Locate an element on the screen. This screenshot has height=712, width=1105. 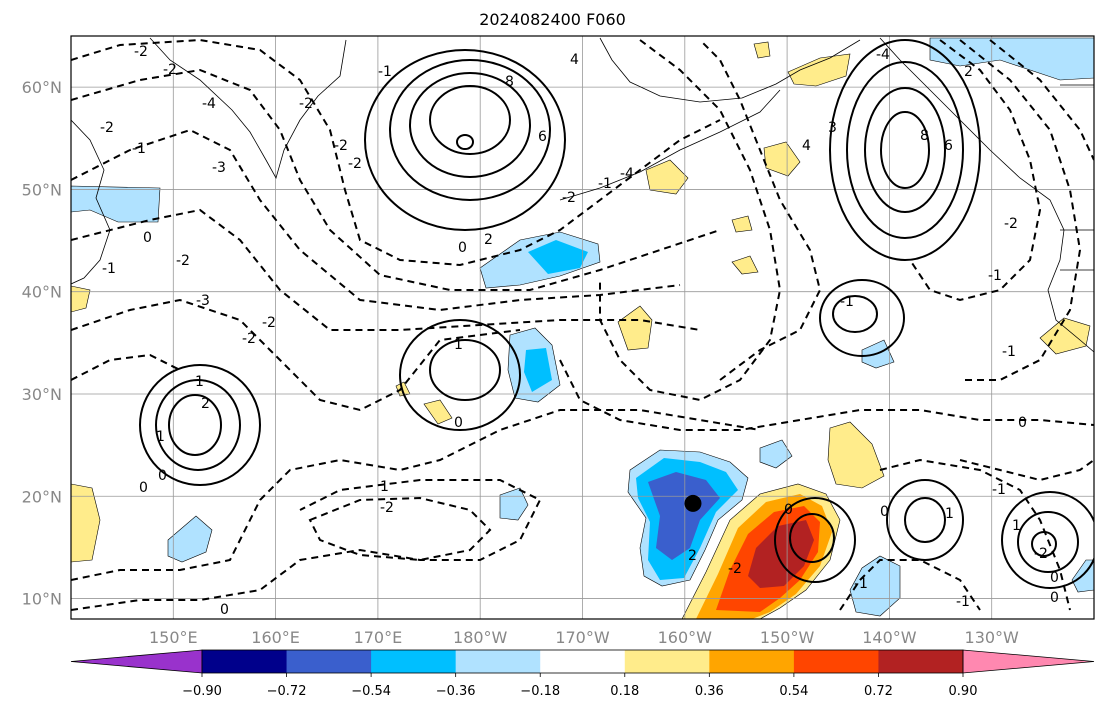
contour-solid-mid-east is located at coordinates (862, 318).